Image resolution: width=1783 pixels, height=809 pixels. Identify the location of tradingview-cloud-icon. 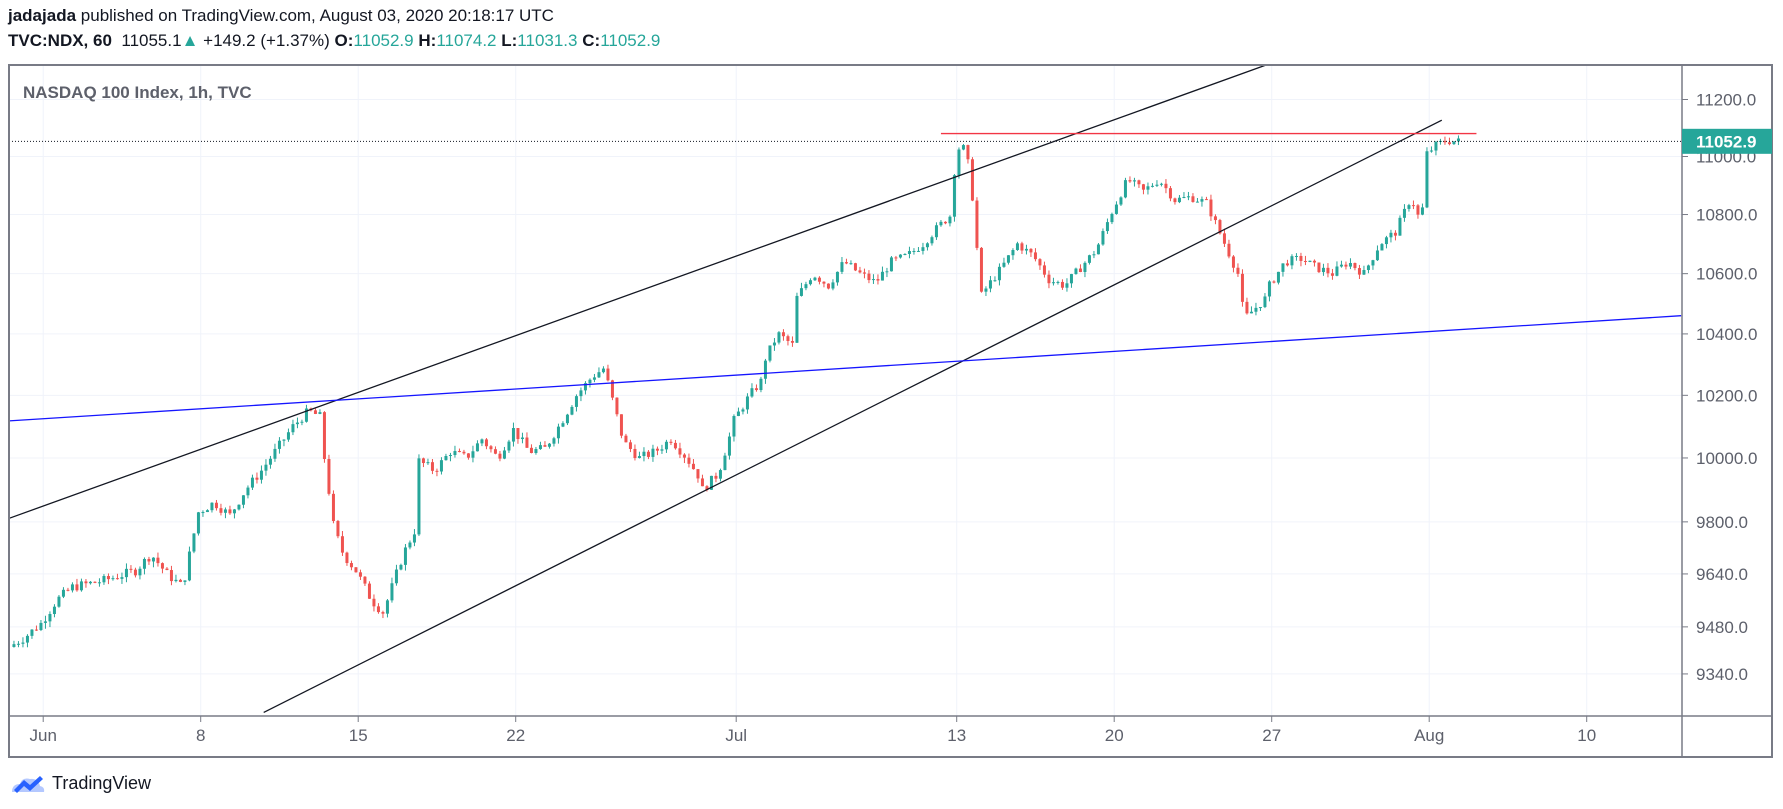
(28, 784).